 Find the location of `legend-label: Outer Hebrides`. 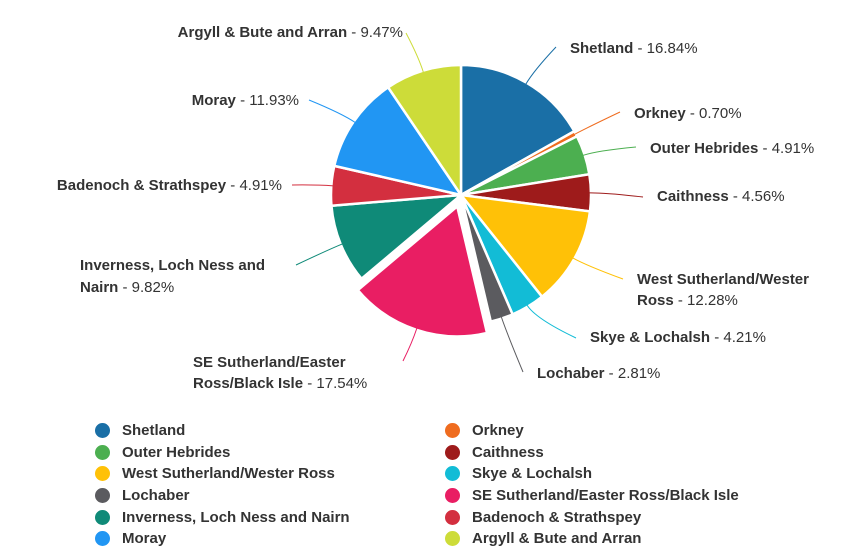

legend-label: Outer Hebrides is located at coordinates (176, 452).